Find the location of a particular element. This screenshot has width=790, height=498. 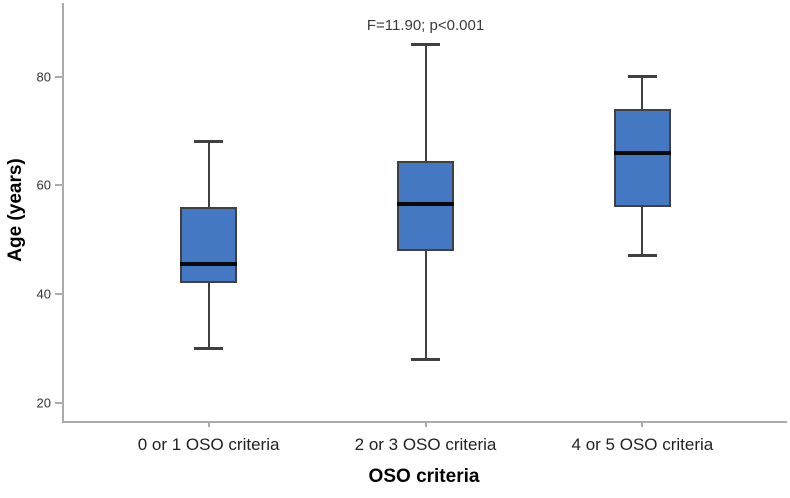

x-category-label: 0 or 1 OSO criteria is located at coordinates (208, 444).